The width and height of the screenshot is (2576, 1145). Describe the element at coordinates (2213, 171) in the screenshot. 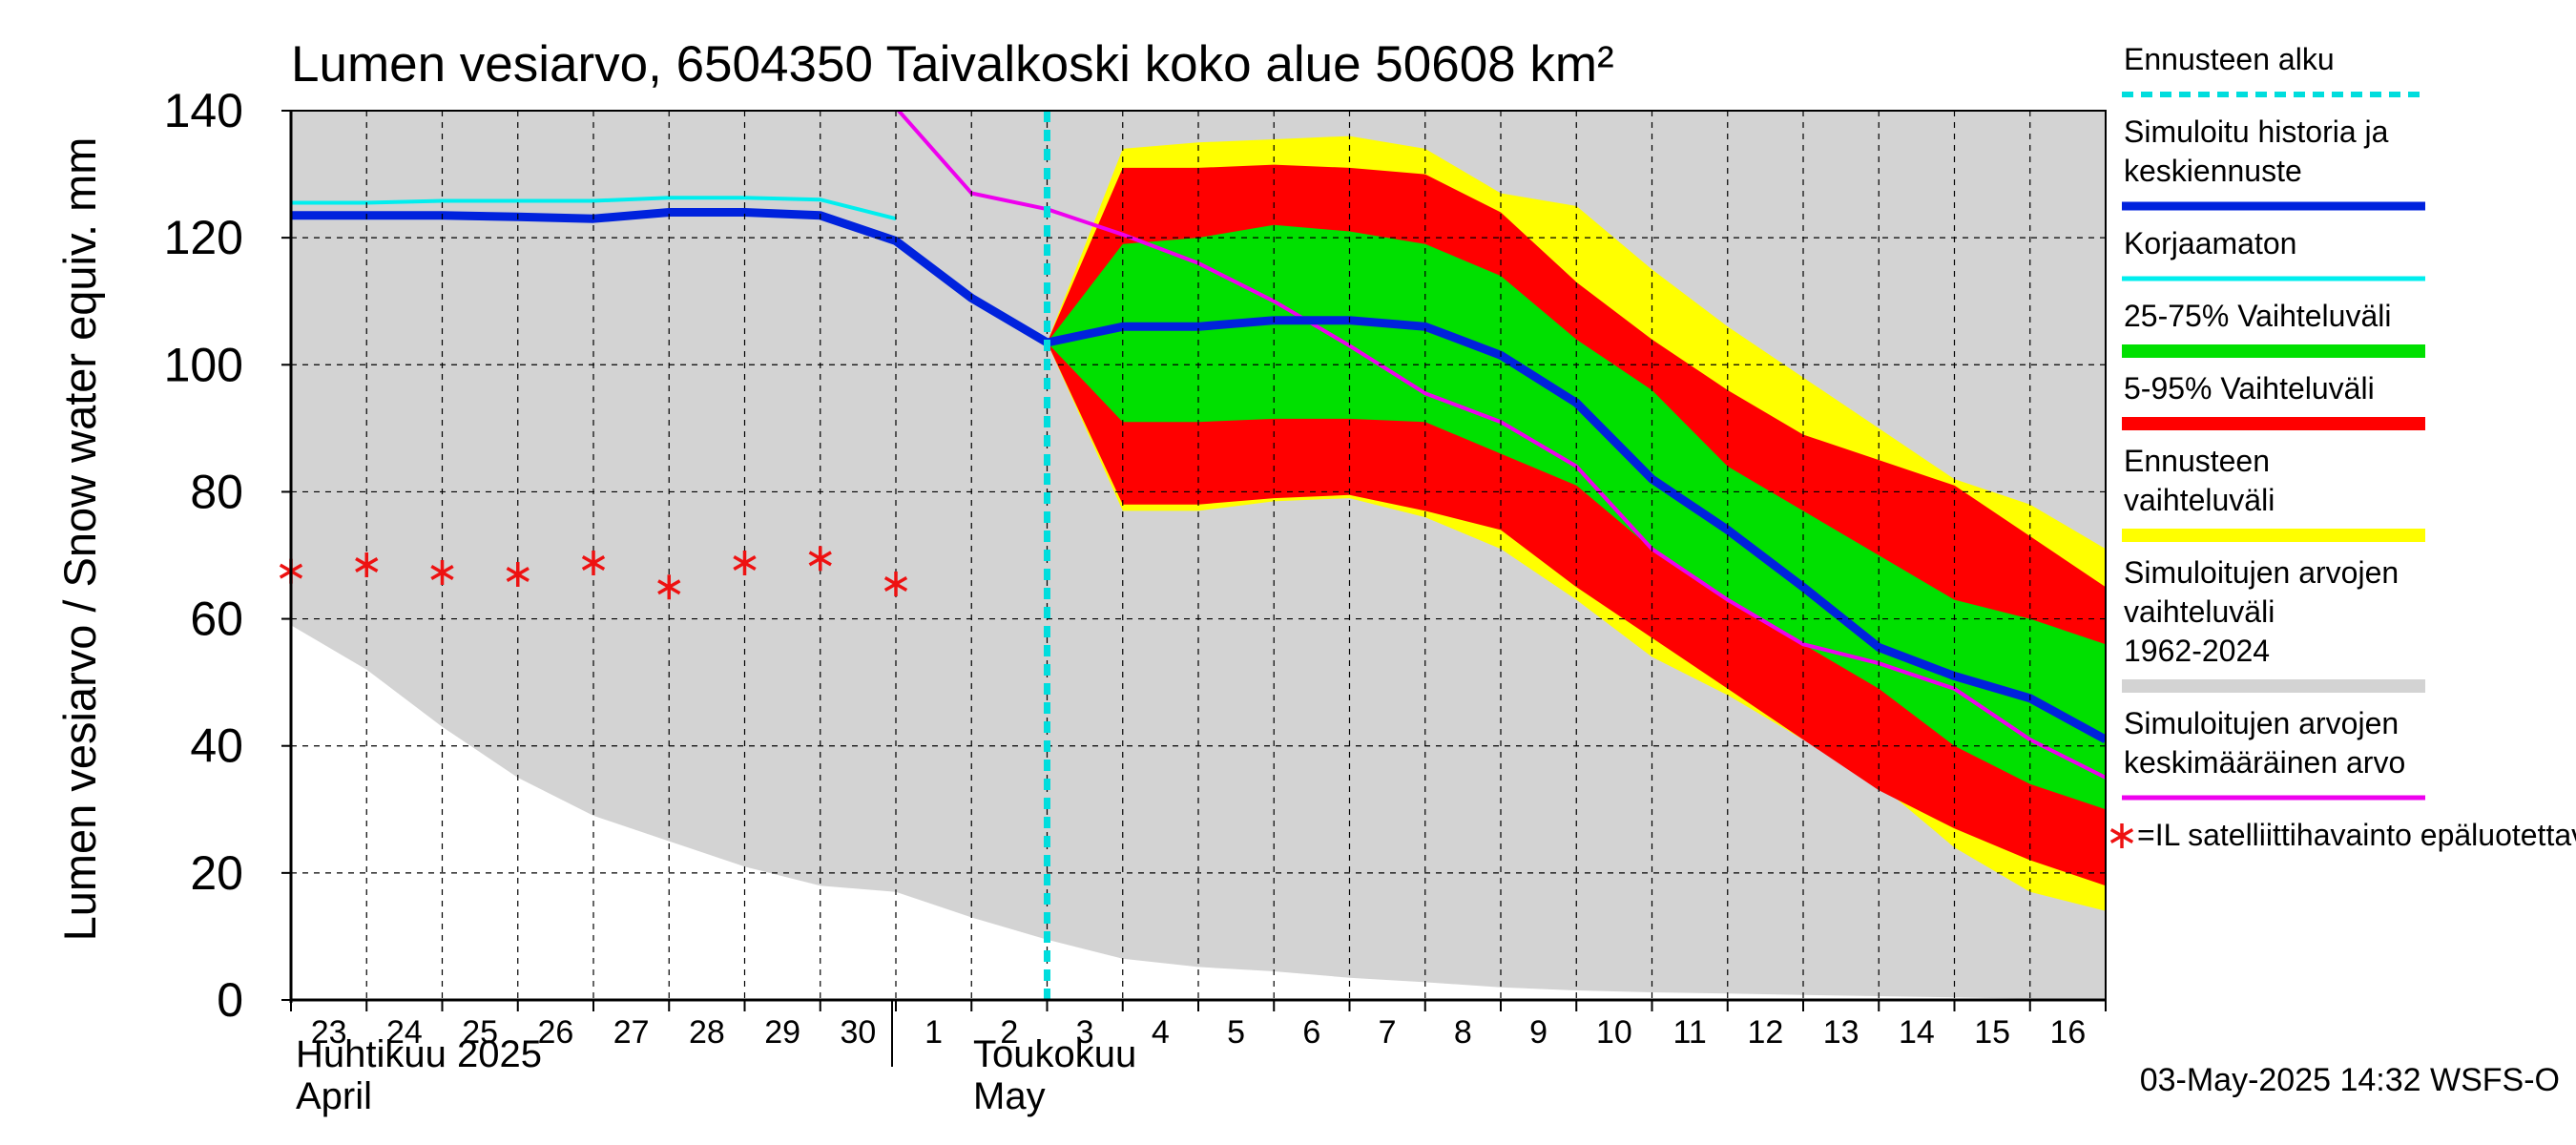

I see `legend-label-line: keskiennuste` at that location.